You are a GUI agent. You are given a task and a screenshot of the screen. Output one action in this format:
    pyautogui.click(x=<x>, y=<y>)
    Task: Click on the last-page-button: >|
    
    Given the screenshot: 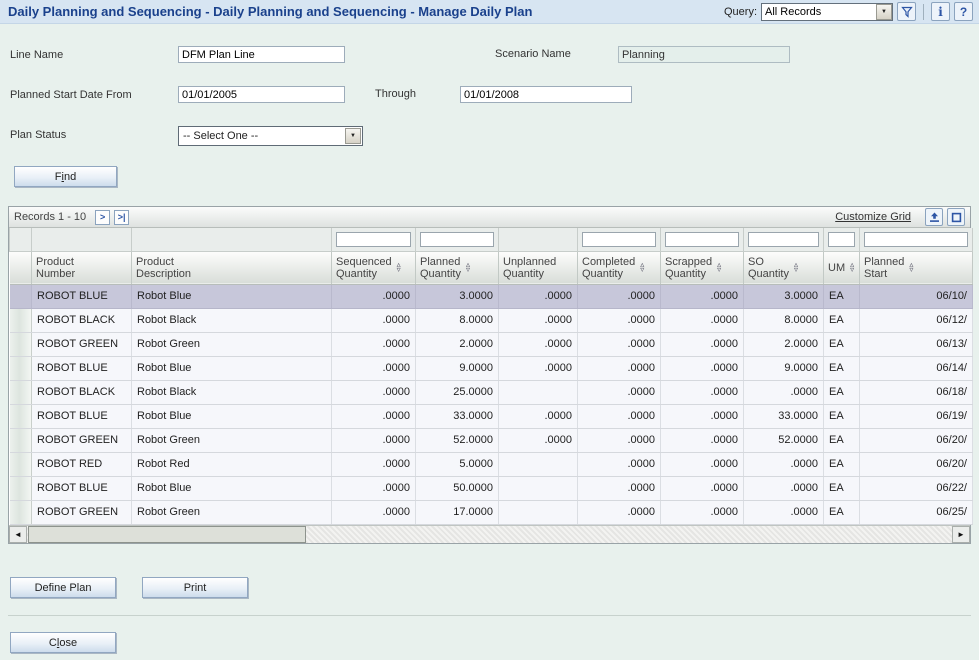 What is the action you would take?
    pyautogui.click(x=122, y=217)
    